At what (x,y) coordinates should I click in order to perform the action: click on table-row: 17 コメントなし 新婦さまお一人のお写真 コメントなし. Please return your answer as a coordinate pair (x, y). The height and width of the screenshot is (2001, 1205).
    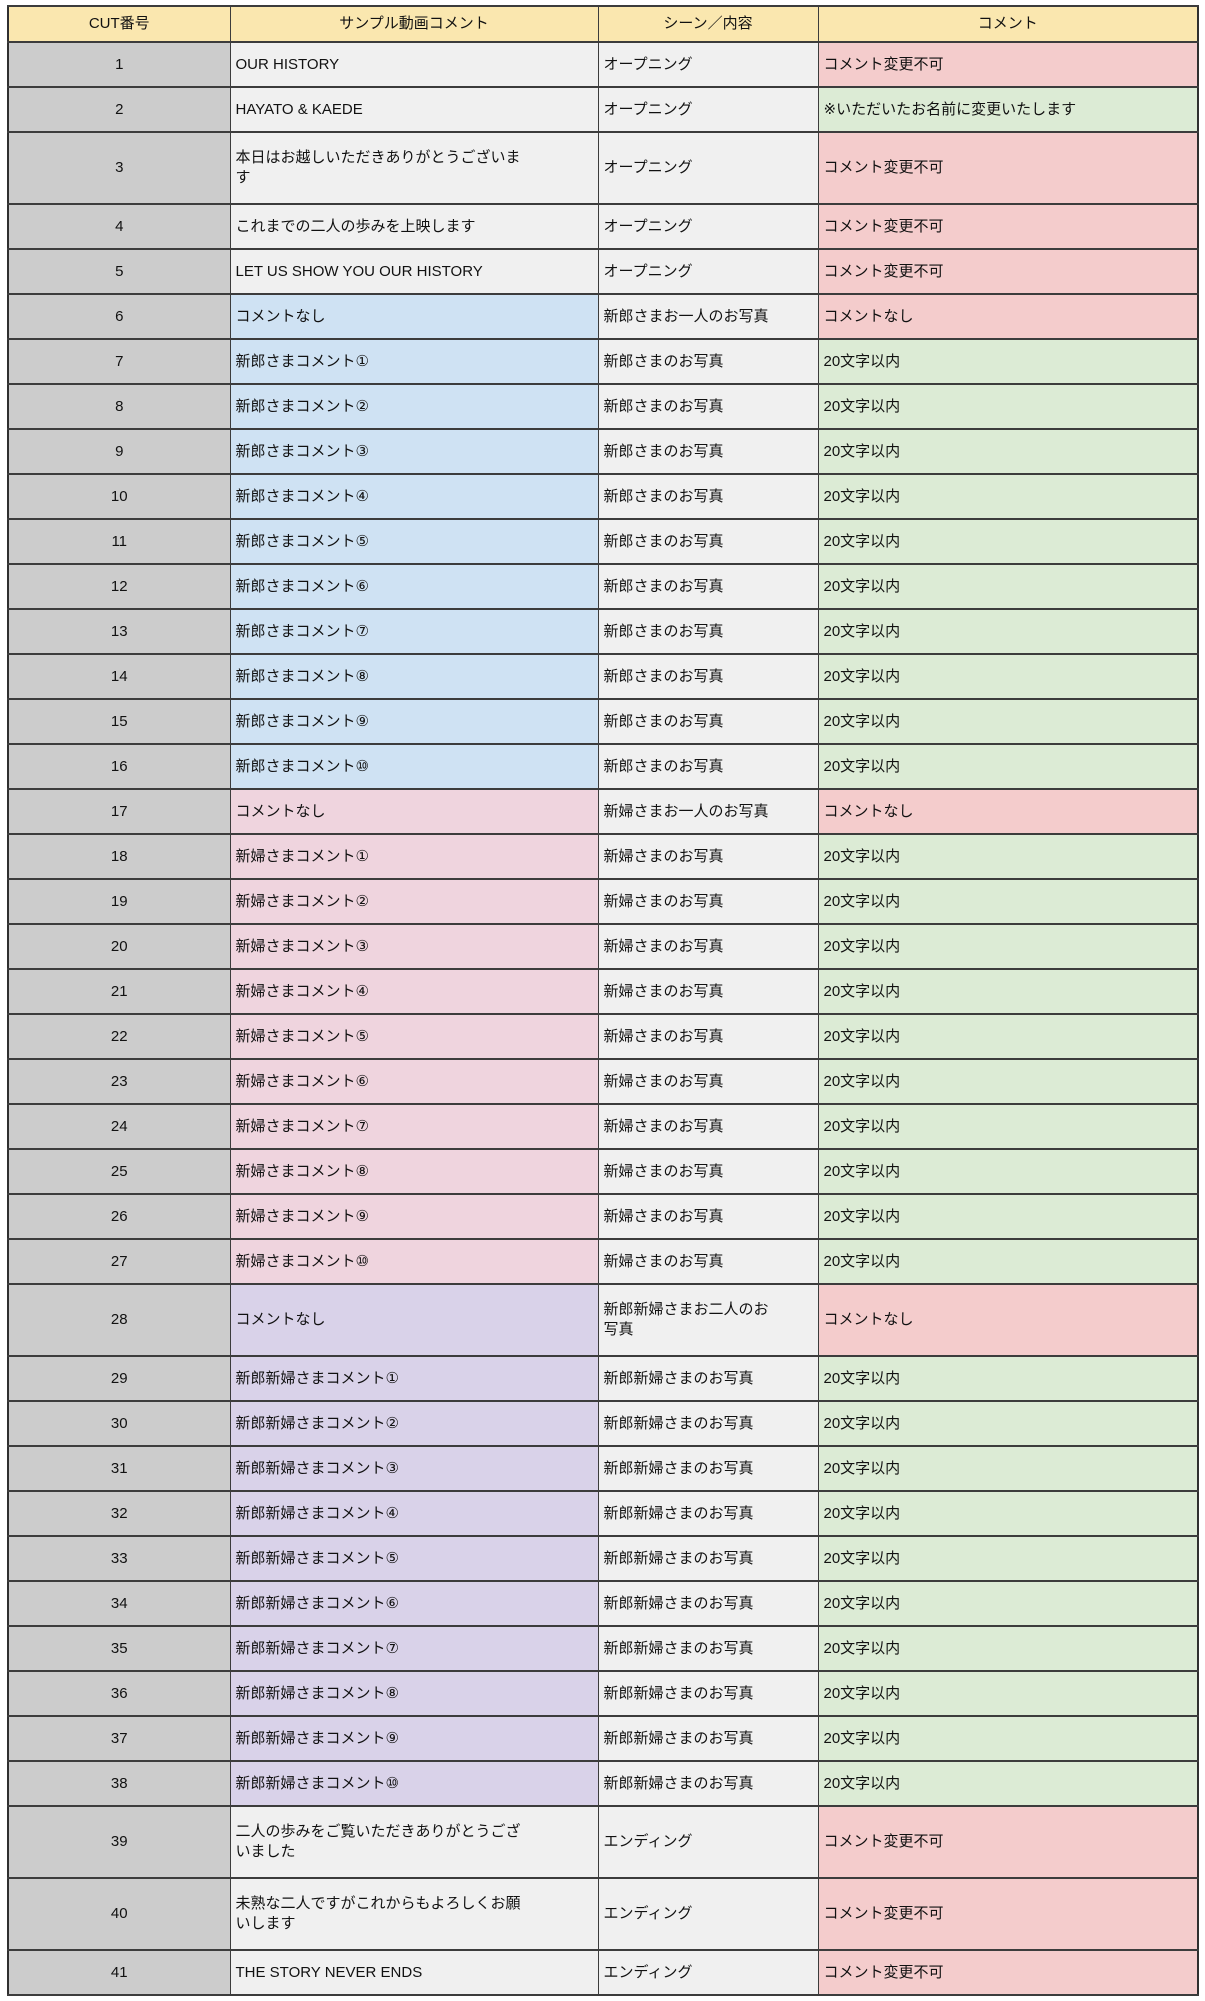
    Looking at the image, I should click on (603, 811).